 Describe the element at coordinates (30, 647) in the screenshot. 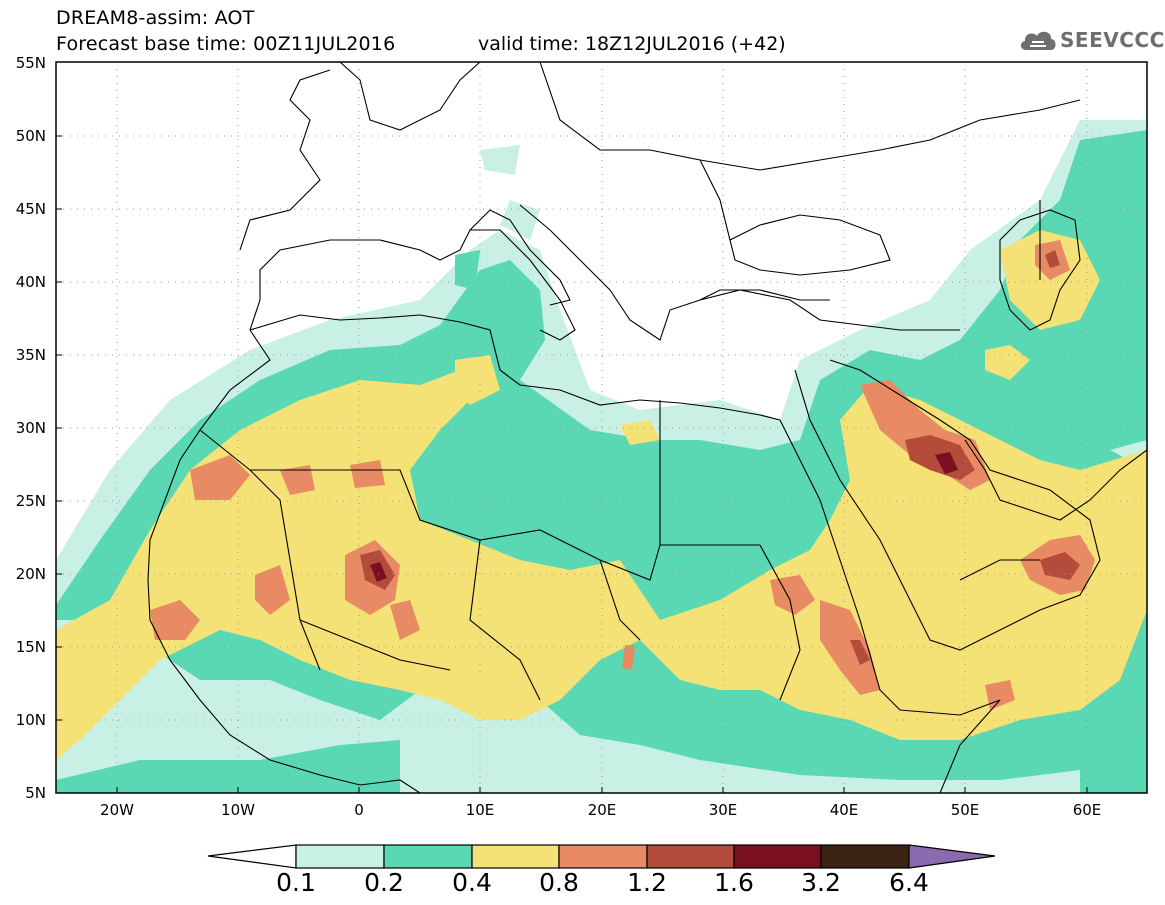

I see `lat-label: 15N` at that location.